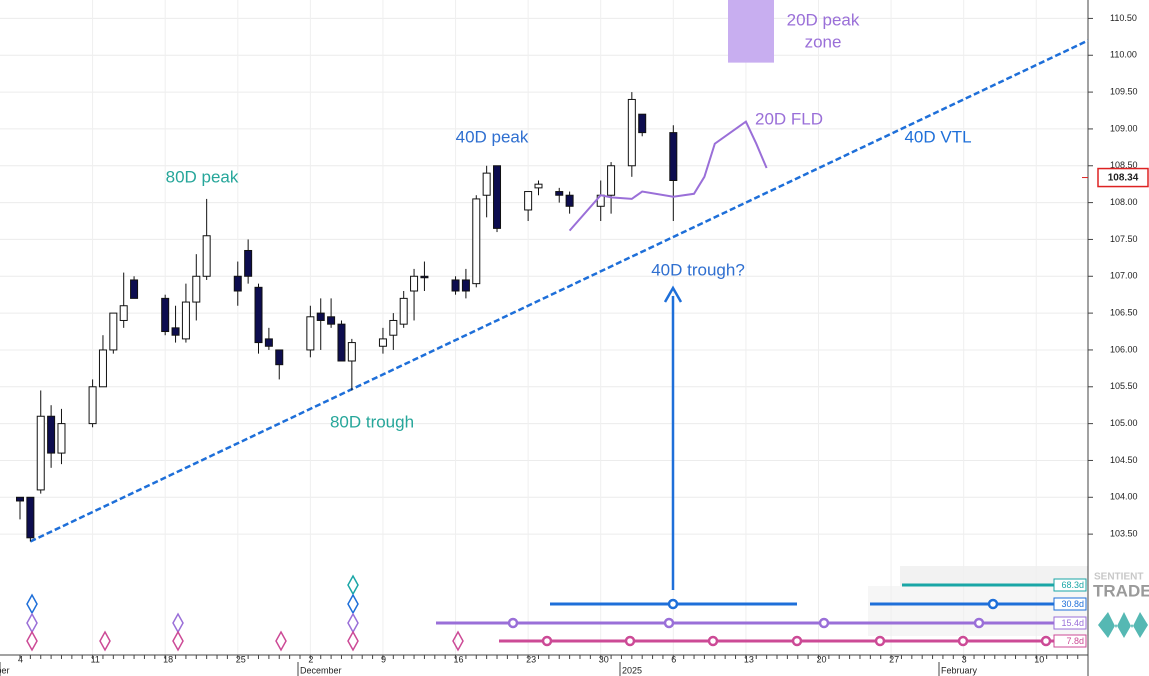  I want to click on y-tick-label: 110.50, so click(1123, 18).